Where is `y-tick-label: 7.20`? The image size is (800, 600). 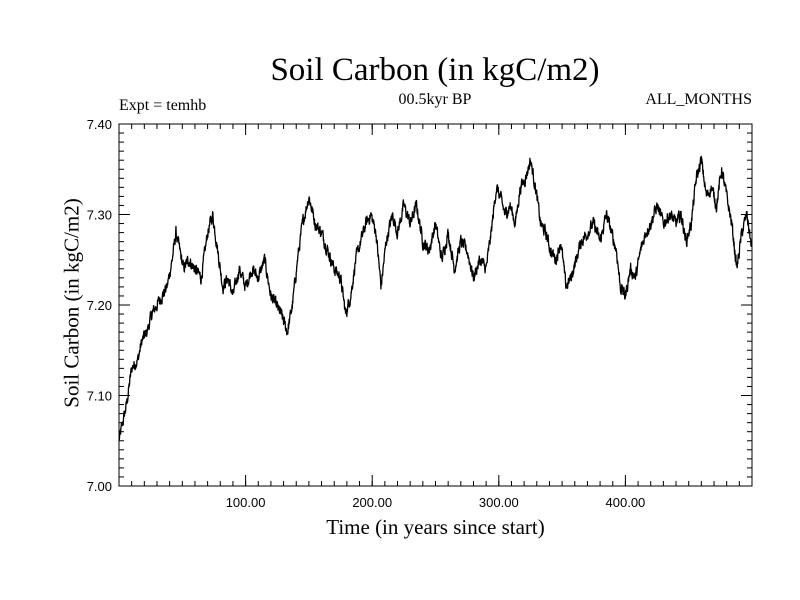
y-tick-label: 7.20 is located at coordinates (99, 305).